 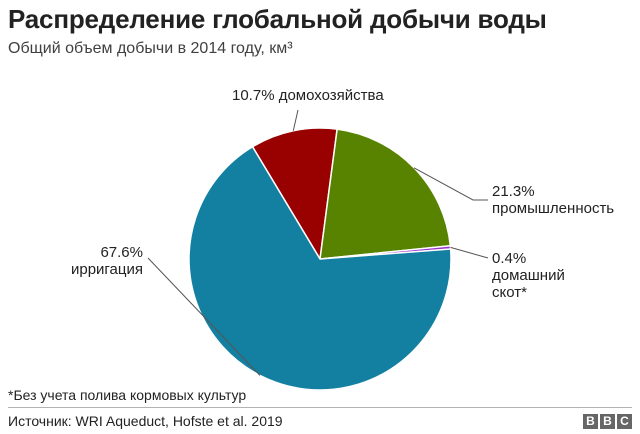 What do you see at coordinates (150, 48) in the screenshot?
I see `chart-subtitle: Общий объем добычи в 2014 году, км³` at bounding box center [150, 48].